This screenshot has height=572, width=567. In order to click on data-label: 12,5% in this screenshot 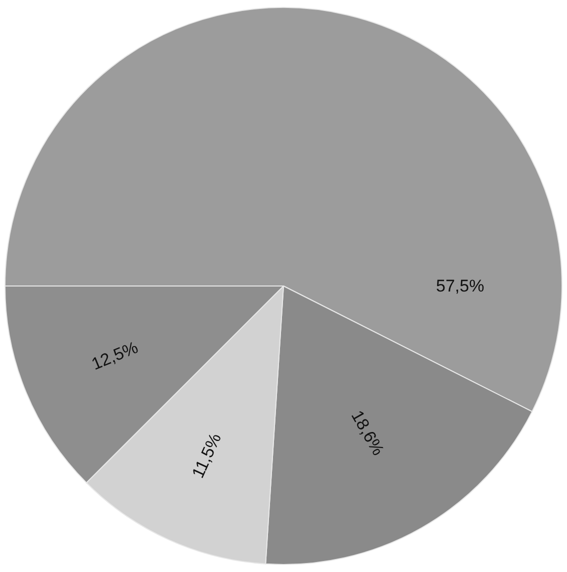, I will do `click(114, 356)`.